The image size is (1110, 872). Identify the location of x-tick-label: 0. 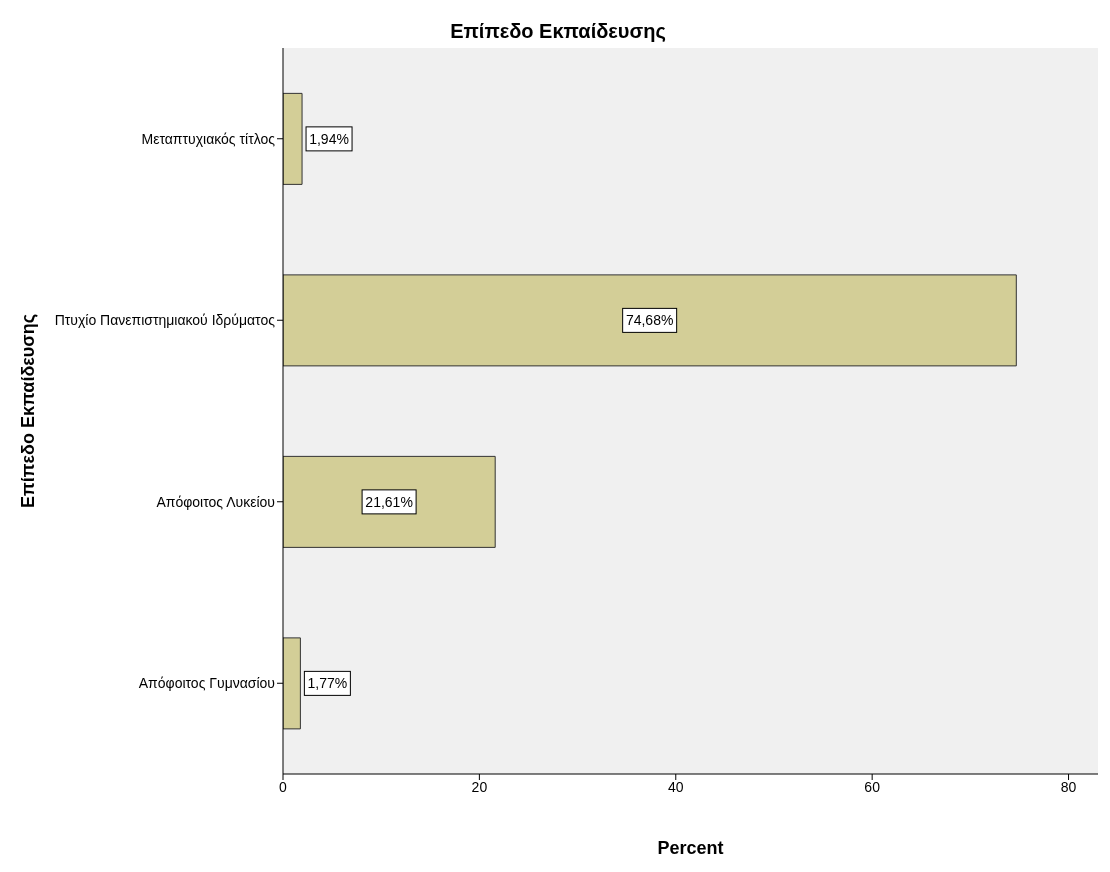
(283, 786).